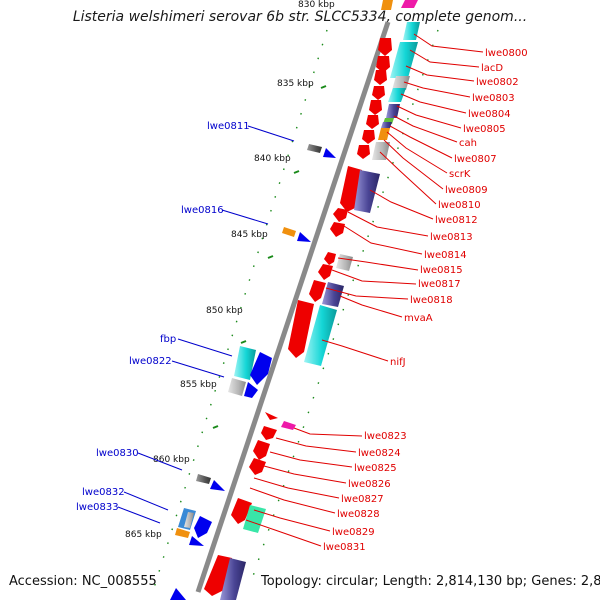 Image resolution: width=600 pixels, height=600 pixels. I want to click on gene-label-lwe0810: lwe0810, so click(459, 205).